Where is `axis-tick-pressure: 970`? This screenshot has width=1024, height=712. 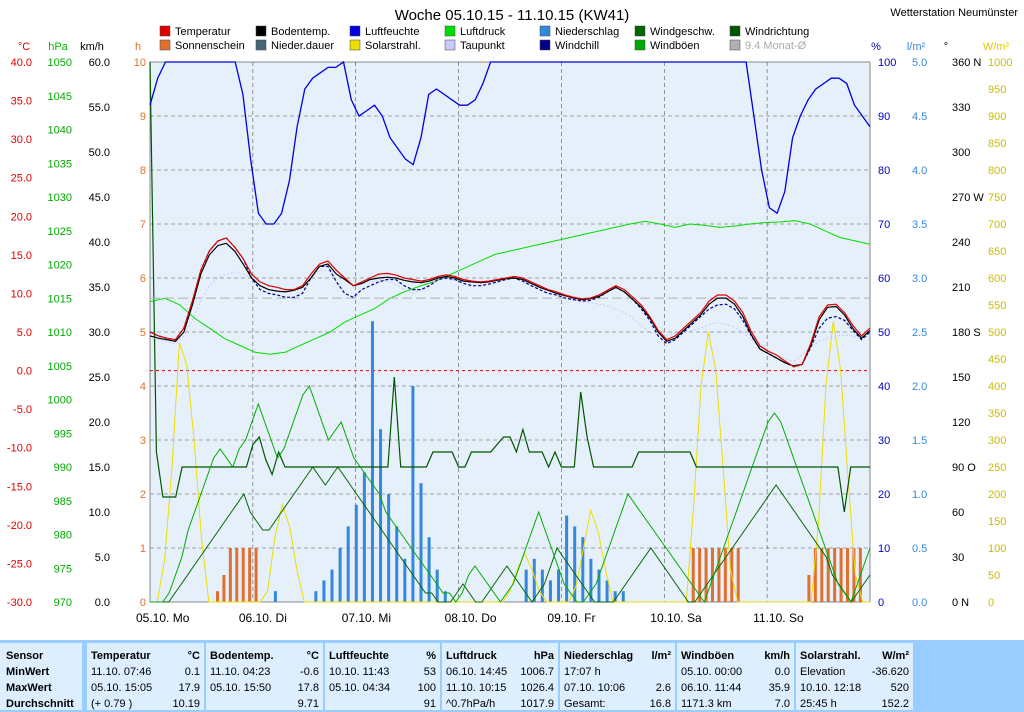 axis-tick-pressure: 970 is located at coordinates (63, 603).